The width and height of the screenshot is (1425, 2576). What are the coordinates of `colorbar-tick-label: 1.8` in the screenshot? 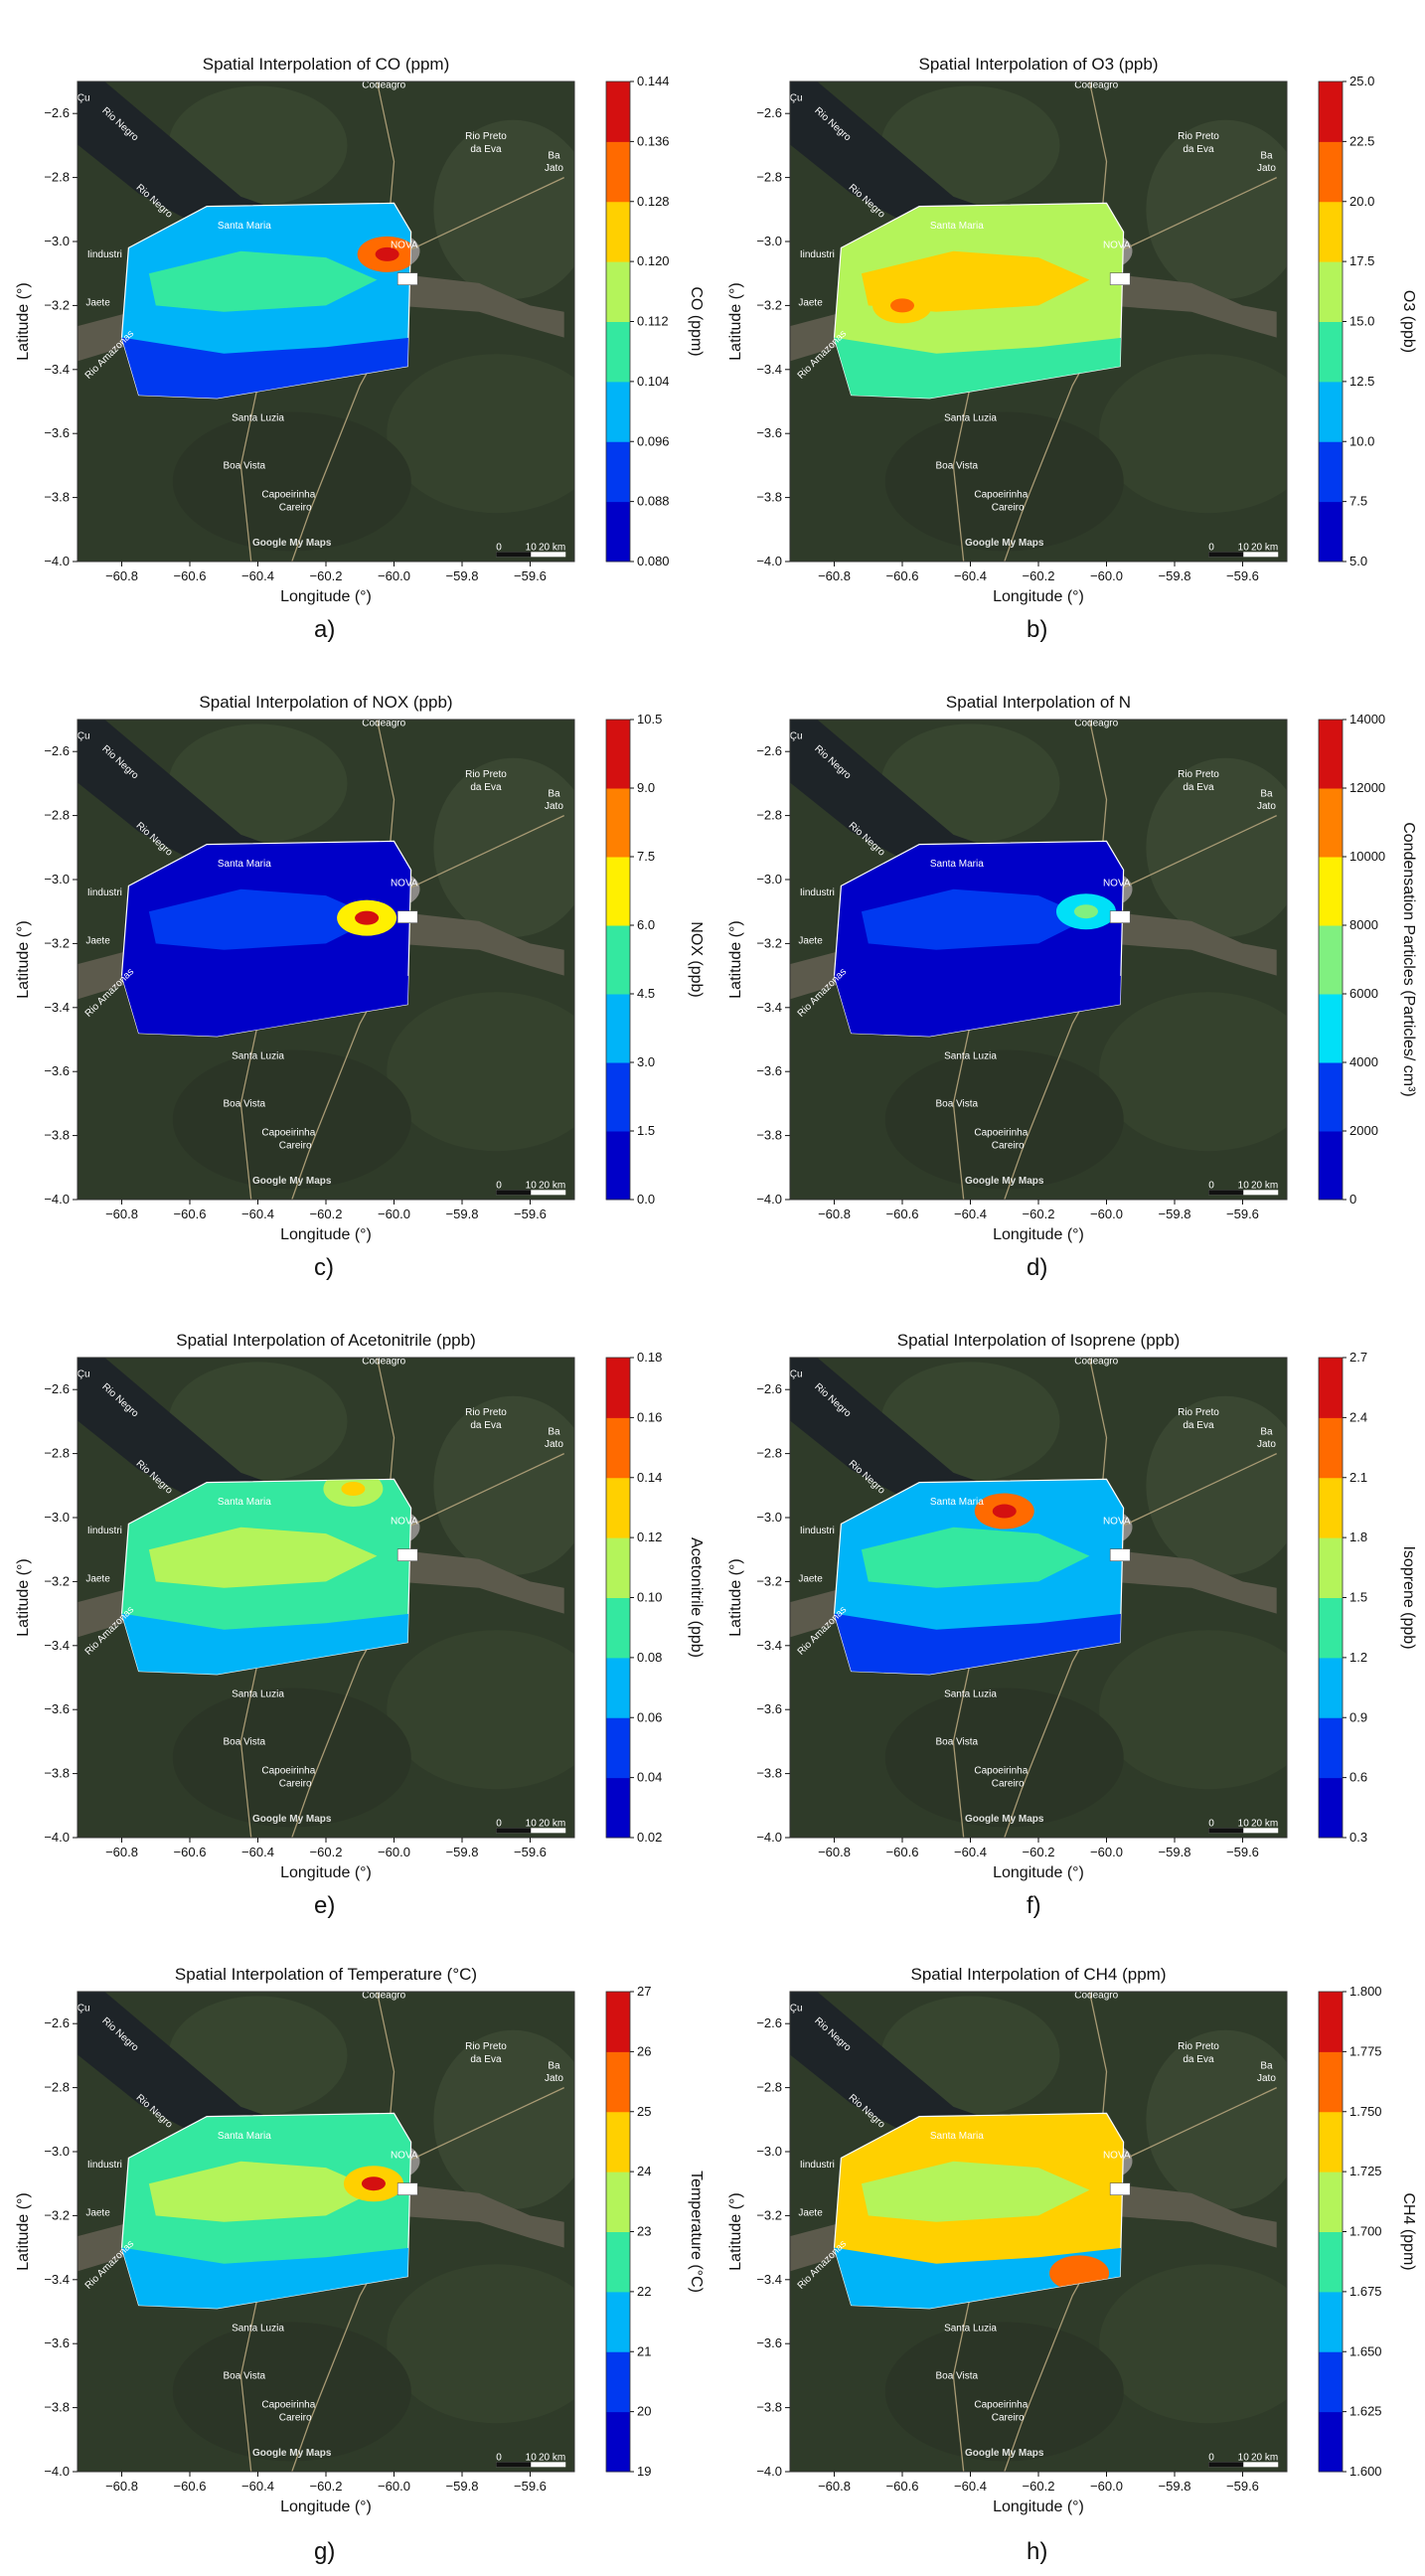 It's located at (1358, 1537).